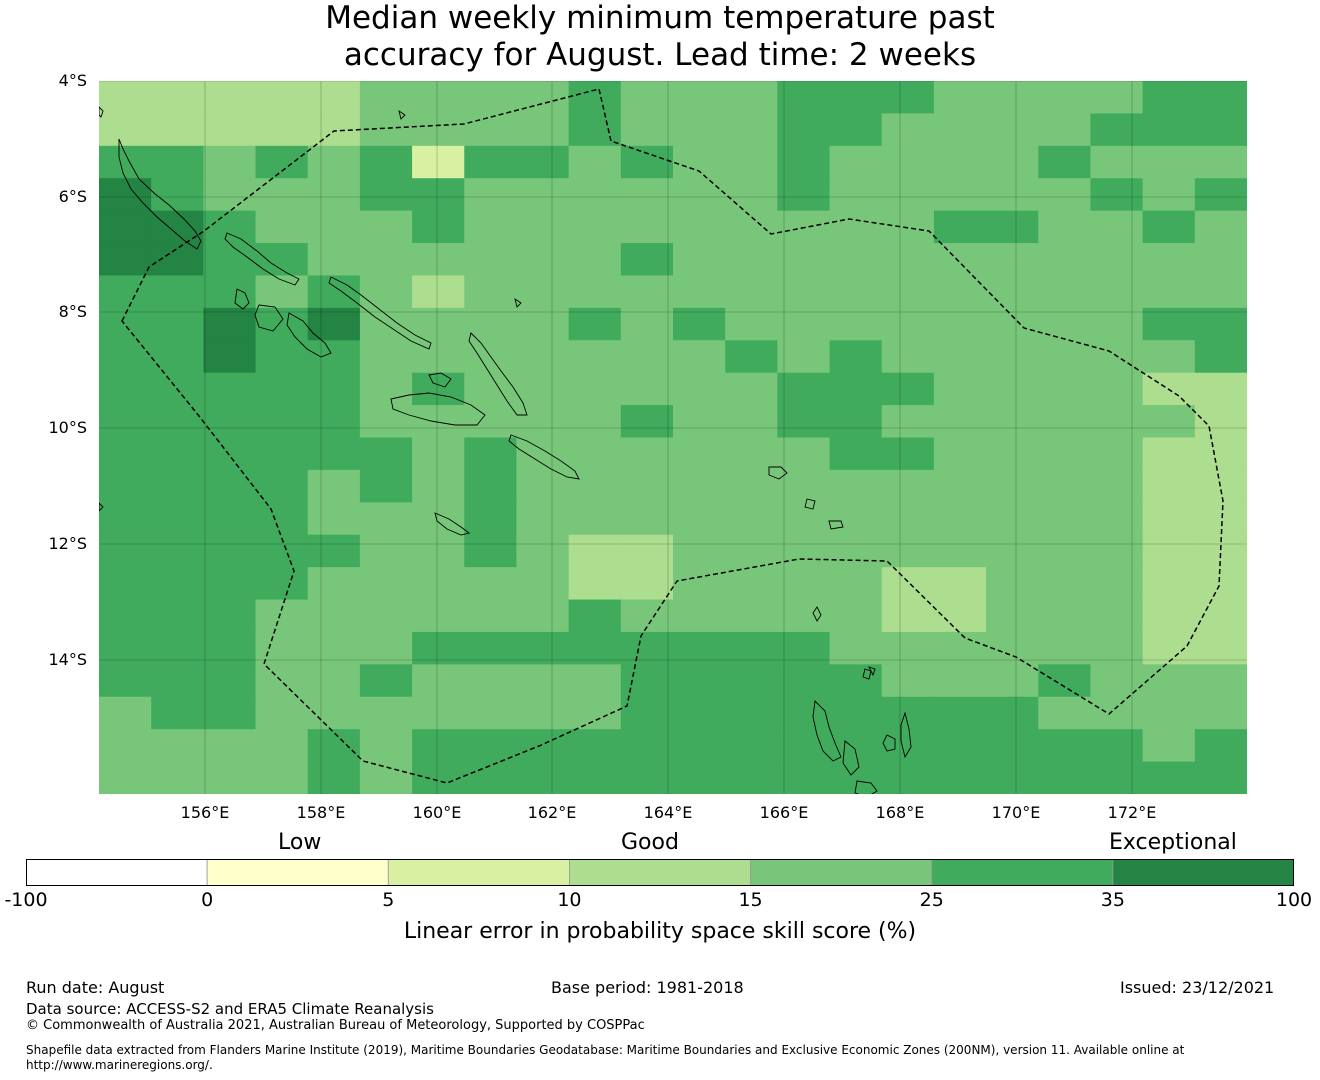 The image size is (1320, 1080). I want to click on longitude-tick-label: 156°E, so click(205, 812).